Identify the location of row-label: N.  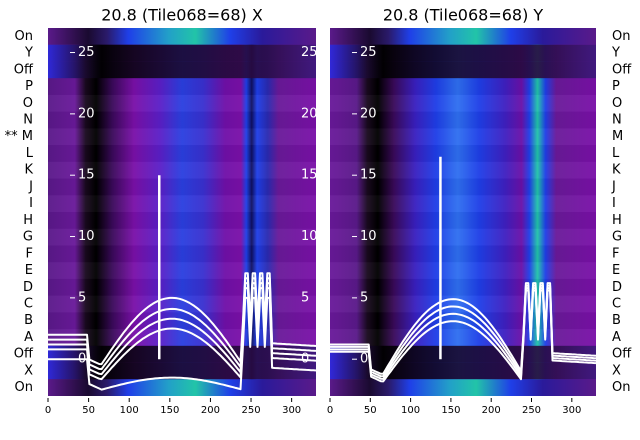
(617, 120).